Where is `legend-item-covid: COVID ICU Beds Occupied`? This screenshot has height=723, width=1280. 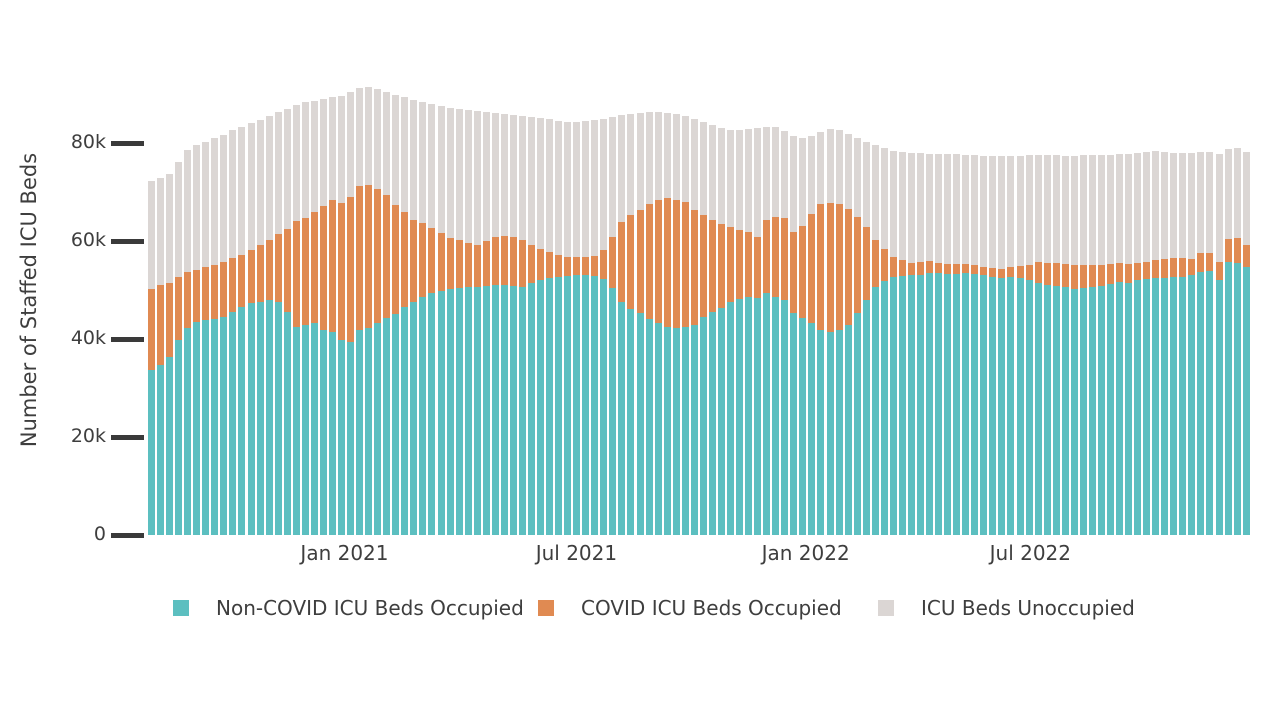 legend-item-covid: COVID ICU Beds Occupied is located at coordinates (690, 608).